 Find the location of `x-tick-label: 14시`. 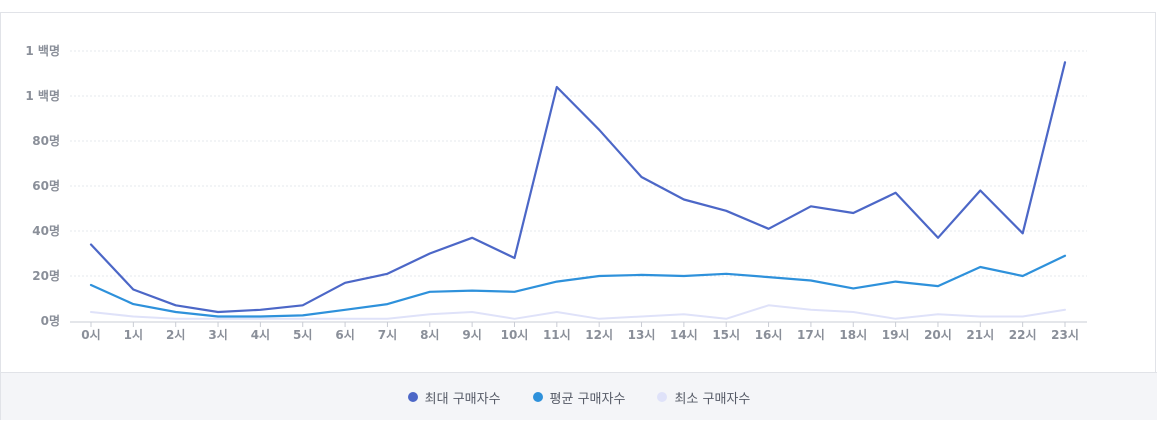

x-tick-label: 14시 is located at coordinates (684, 335).